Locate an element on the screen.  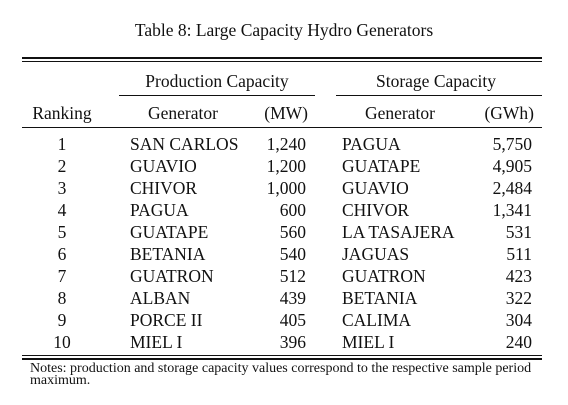
production-generator-cell: ALBAN is located at coordinates (160, 298).